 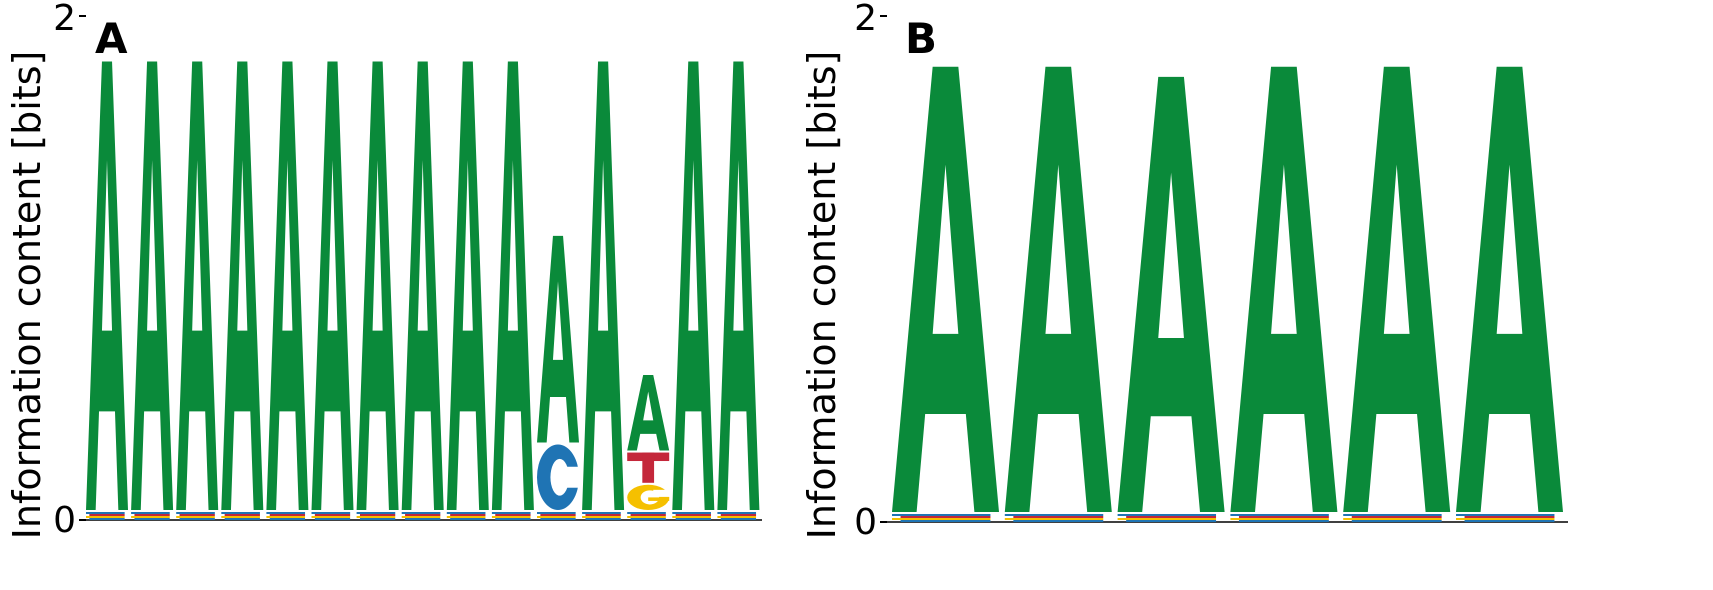 What do you see at coordinates (64, 19) in the screenshot?
I see `y-tick-label-top-a: 2` at bounding box center [64, 19].